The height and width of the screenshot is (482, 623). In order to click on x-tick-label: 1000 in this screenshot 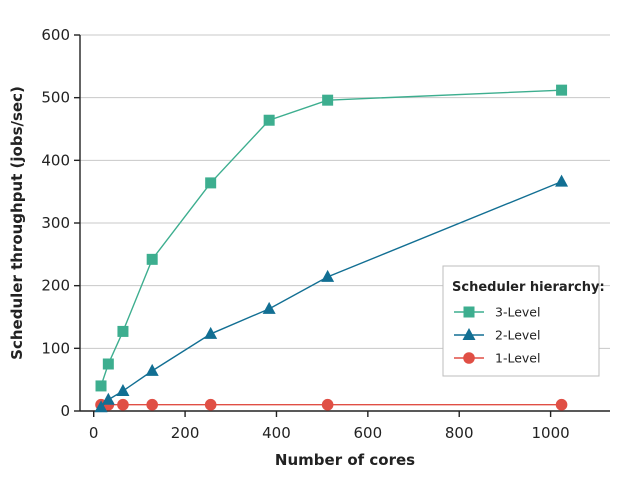, I will do `click(551, 433)`.